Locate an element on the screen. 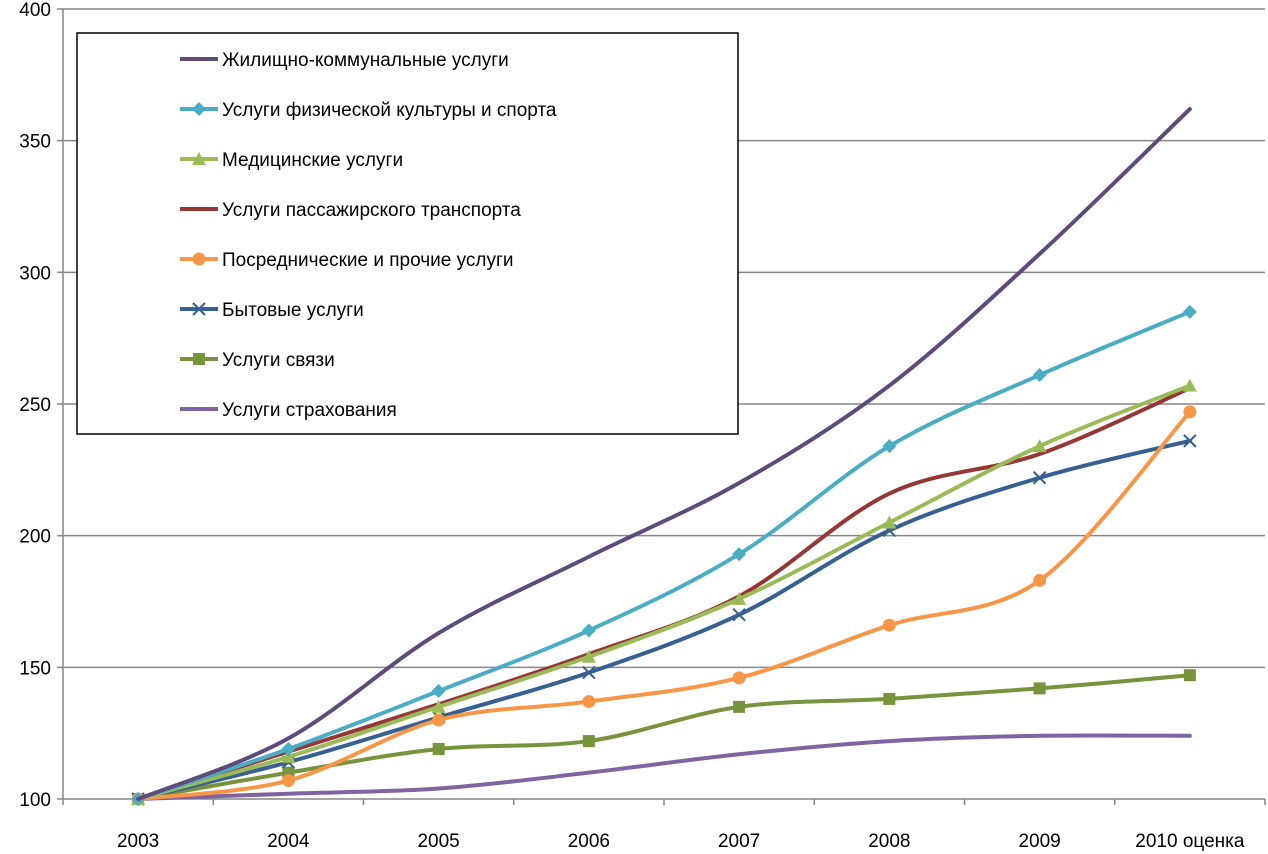 This screenshot has width=1268, height=854. legend-label: Жилищно-коммунальные услуги is located at coordinates (365, 60).